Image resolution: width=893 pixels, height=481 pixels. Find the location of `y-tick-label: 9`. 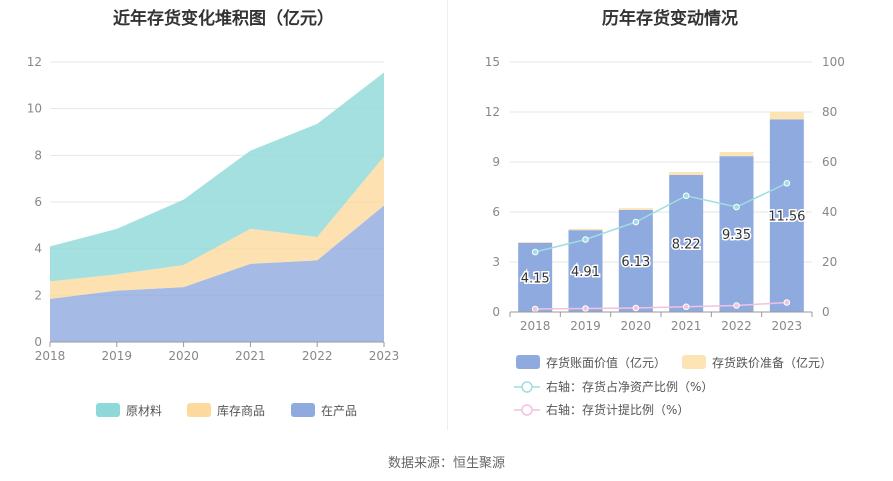

y-tick-label: 9 is located at coordinates (496, 162).